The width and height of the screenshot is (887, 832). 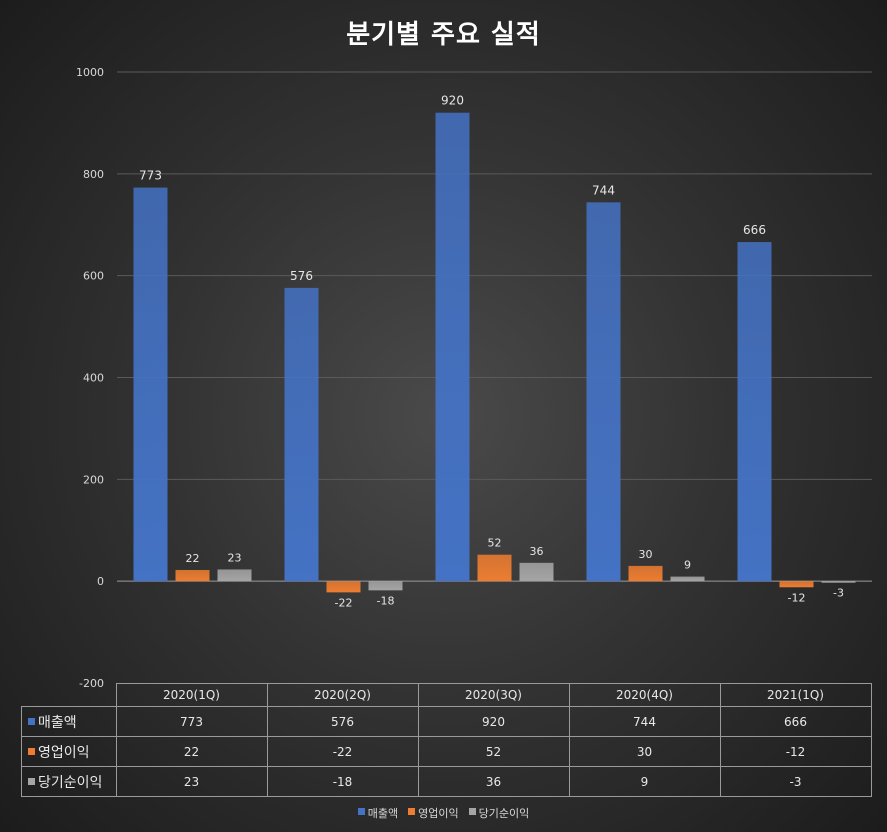 I want to click on table-cell: 52, so click(x=493, y=751).